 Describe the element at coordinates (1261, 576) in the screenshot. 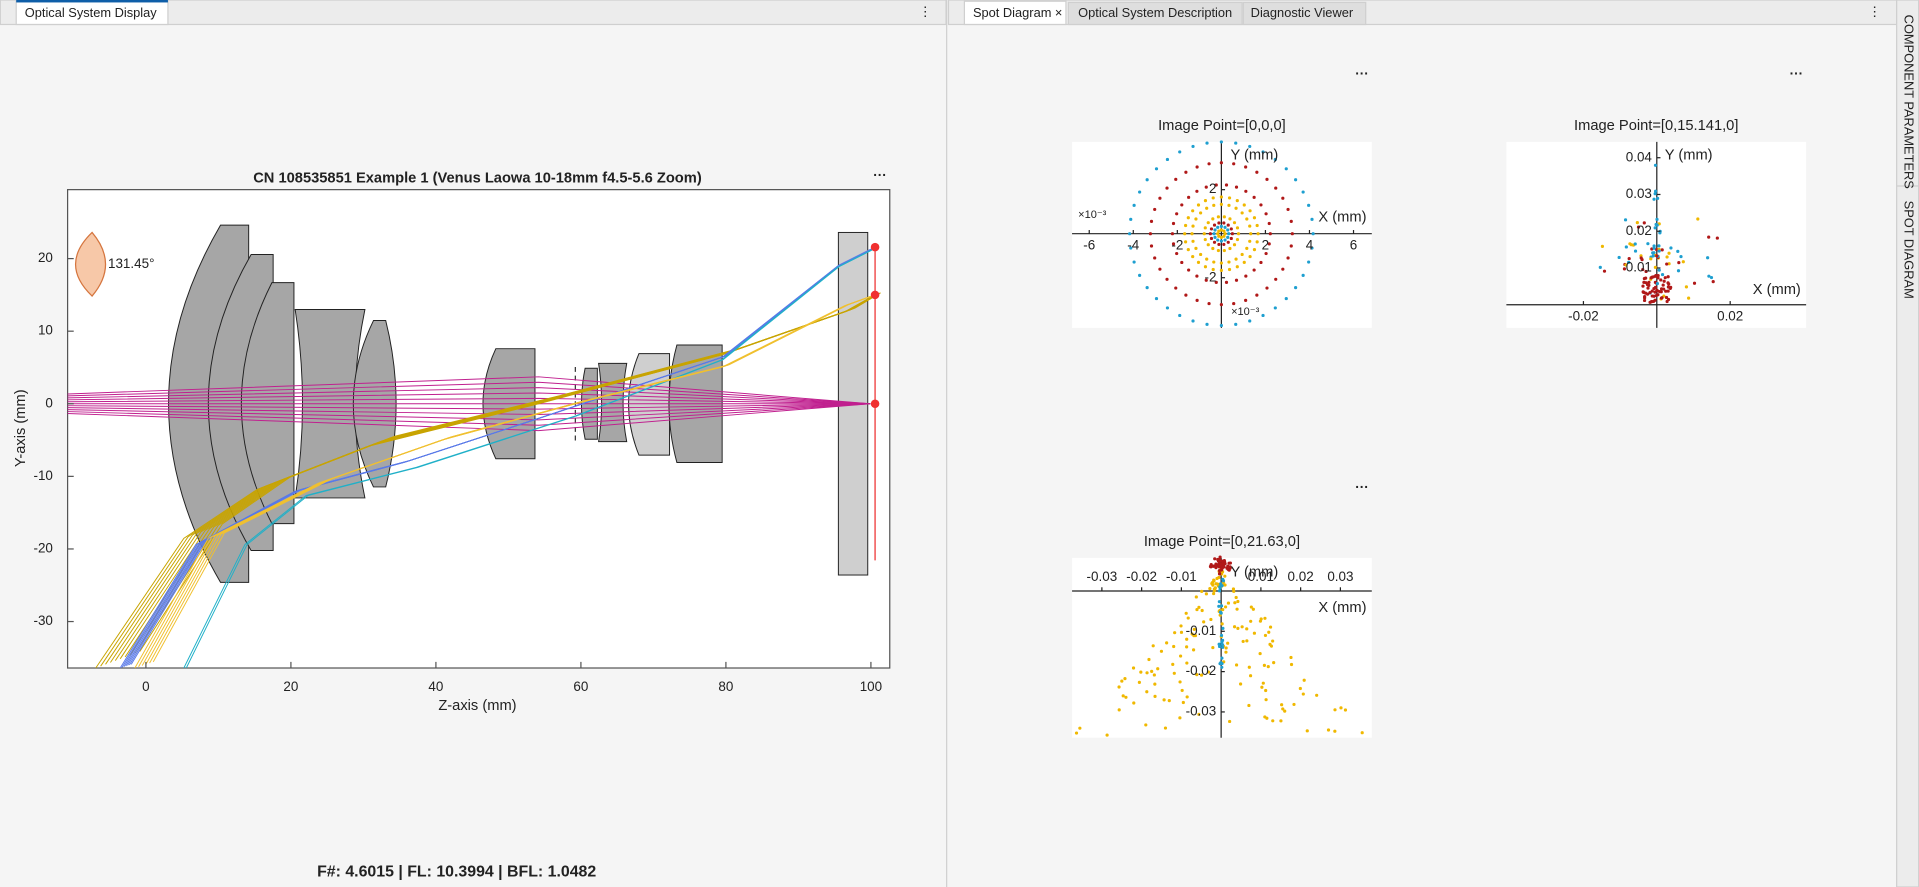

I see `x-tick-label: 0.01` at that location.